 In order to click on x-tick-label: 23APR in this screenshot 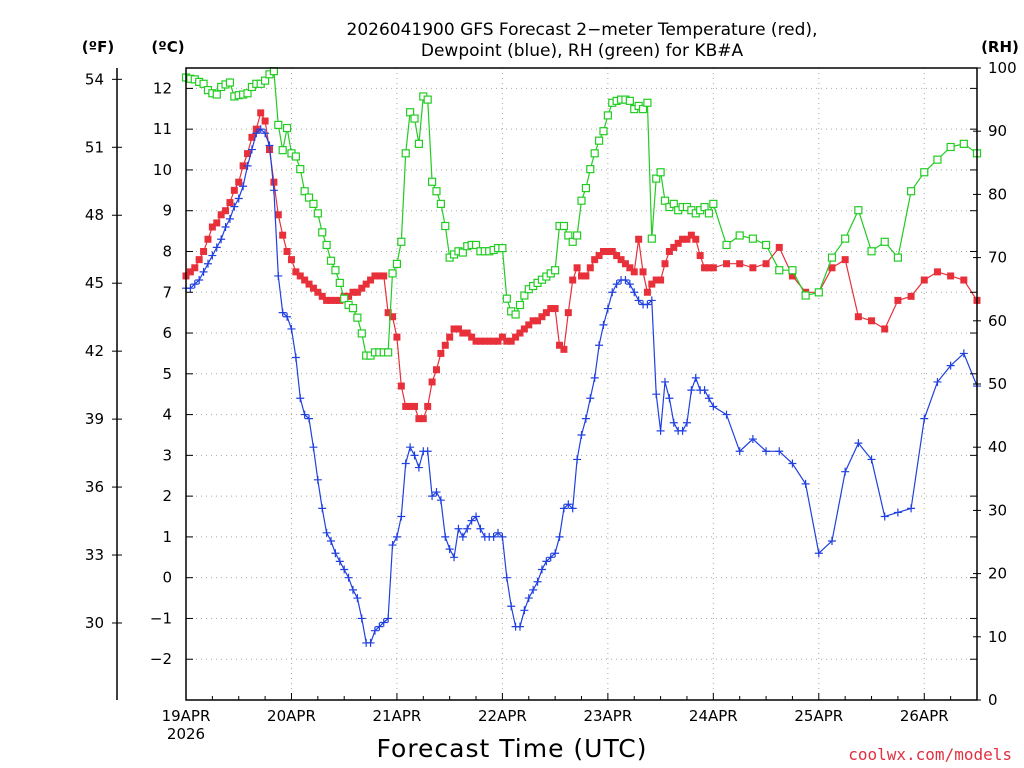, I will do `click(607, 716)`.